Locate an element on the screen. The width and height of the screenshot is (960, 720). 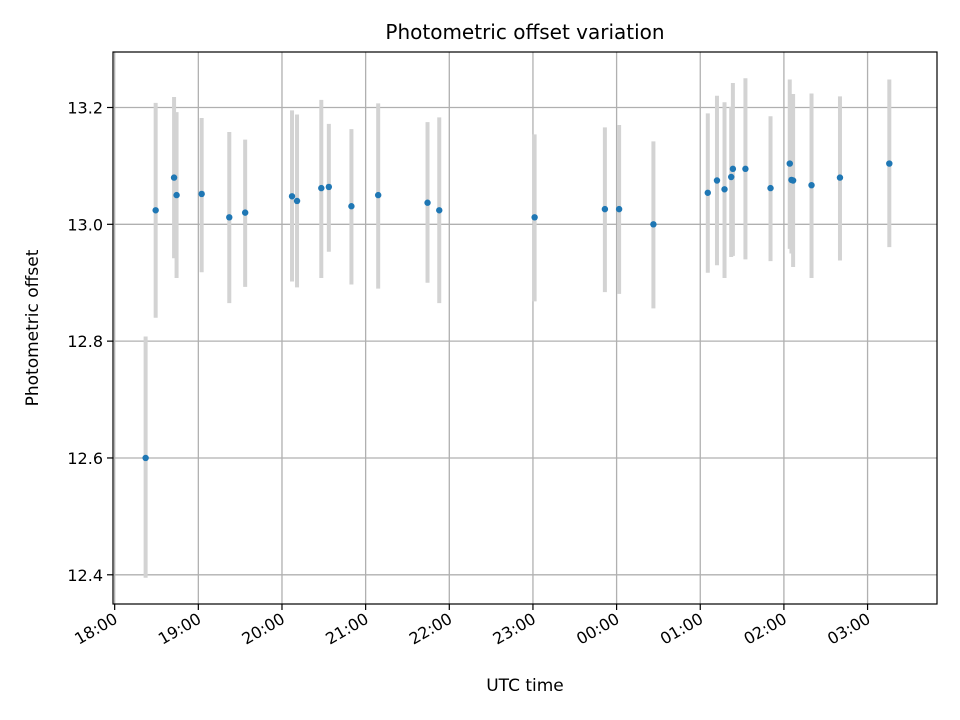
y-tick-label: 13.0 is located at coordinates (85, 224).